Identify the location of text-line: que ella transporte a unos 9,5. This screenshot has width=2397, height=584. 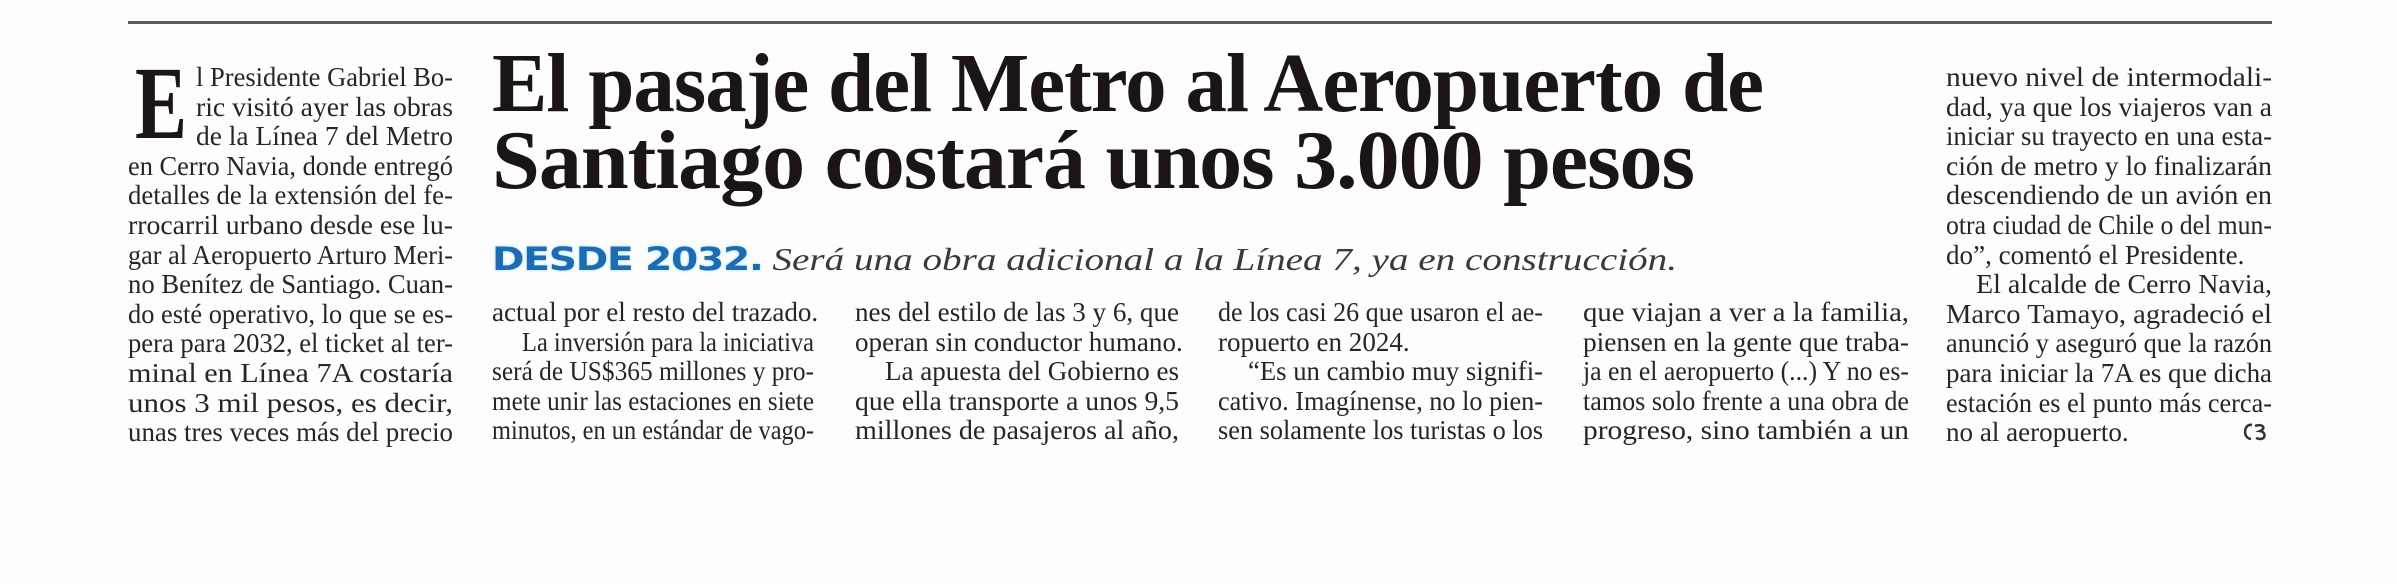
(1017, 400).